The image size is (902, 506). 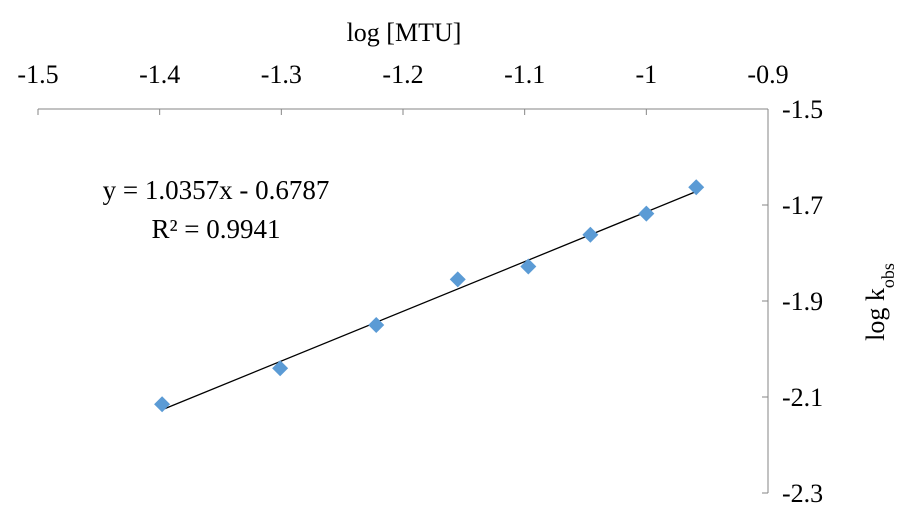 What do you see at coordinates (802, 492) in the screenshot?
I see `y-tick-label: -2.3` at bounding box center [802, 492].